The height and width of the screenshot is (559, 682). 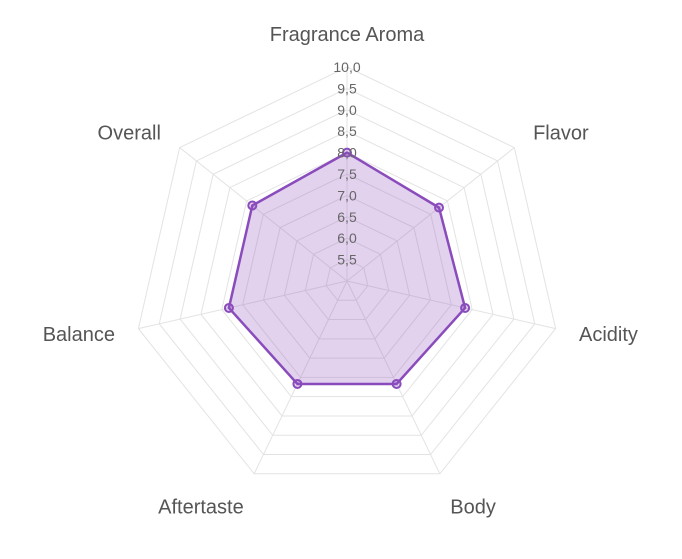 I want to click on tick-label: 9,5, so click(x=347, y=88).